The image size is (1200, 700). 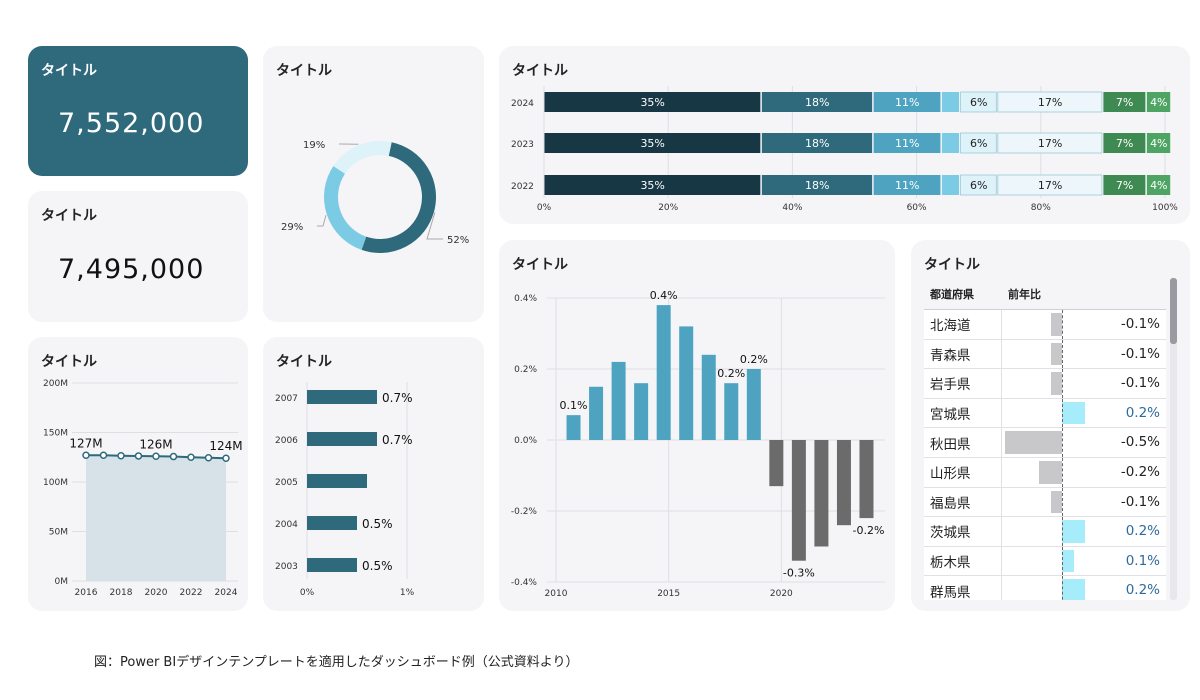 I want to click on column-value-label: 0.4%, so click(x=664, y=295).